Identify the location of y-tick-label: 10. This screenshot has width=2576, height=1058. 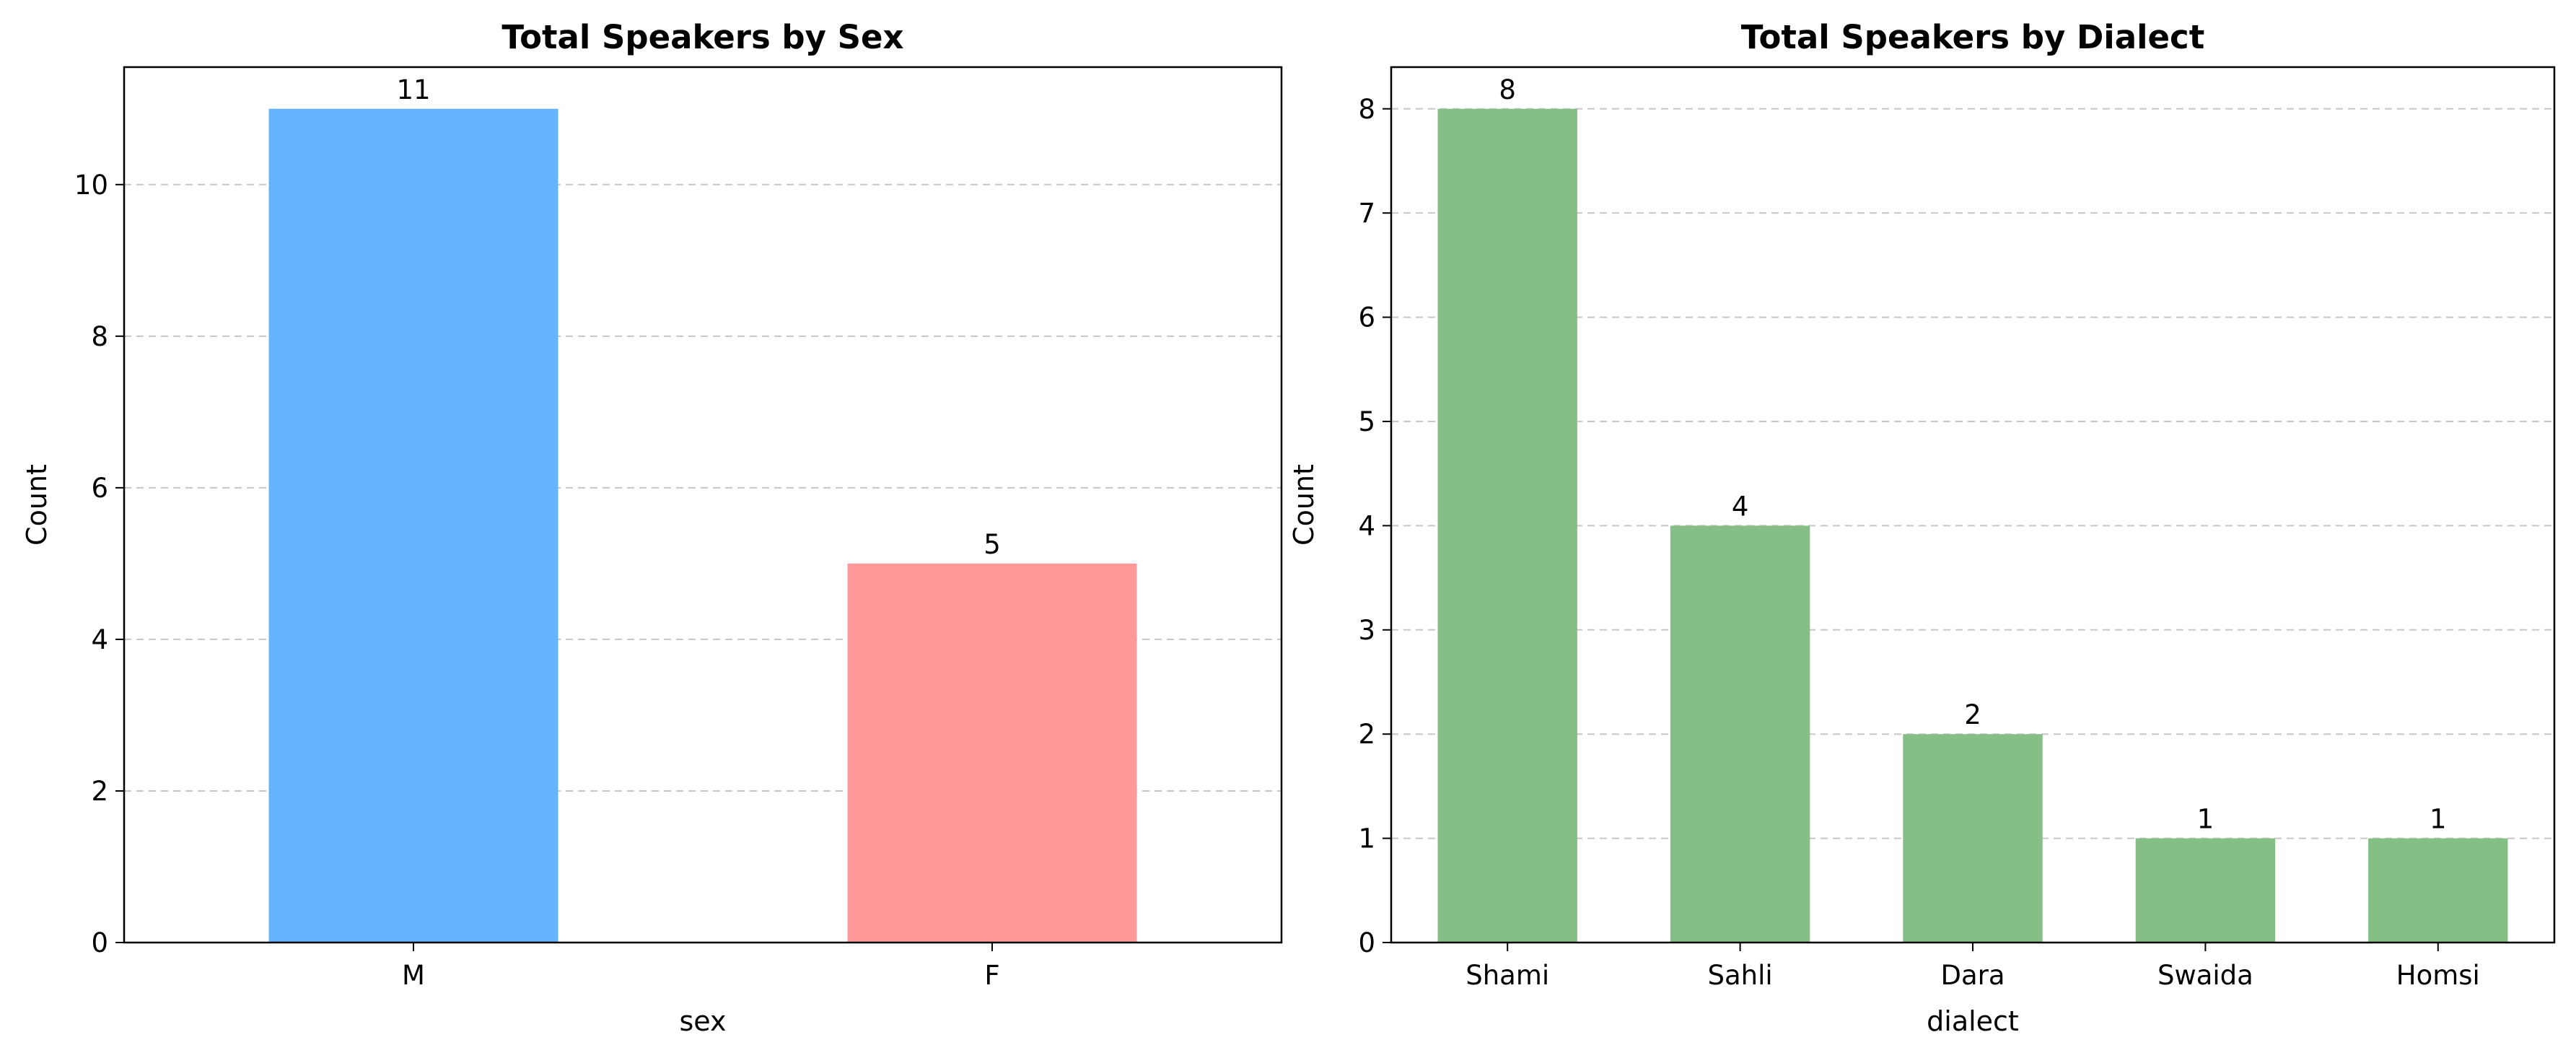
(91, 185).